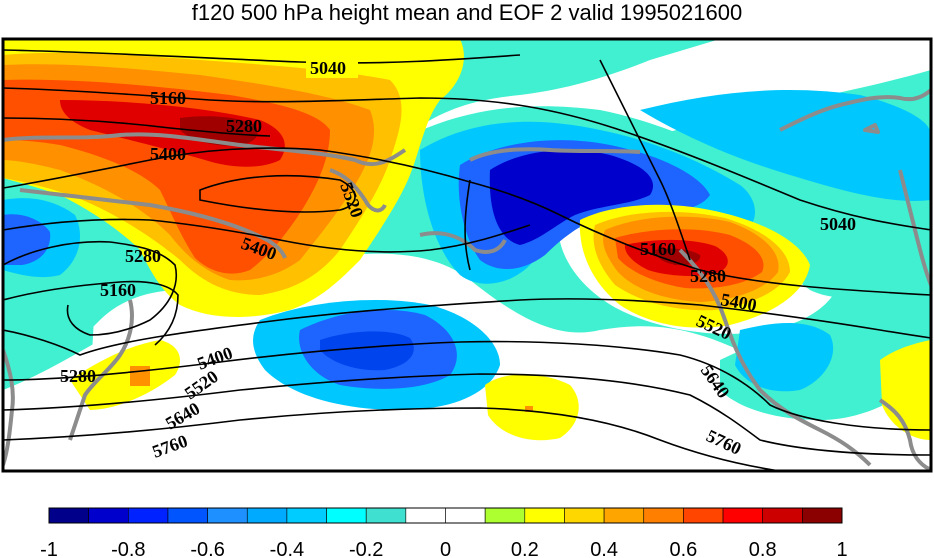 This screenshot has height=558, width=934. I want to click on contour-trough-west, so click(467, 225).